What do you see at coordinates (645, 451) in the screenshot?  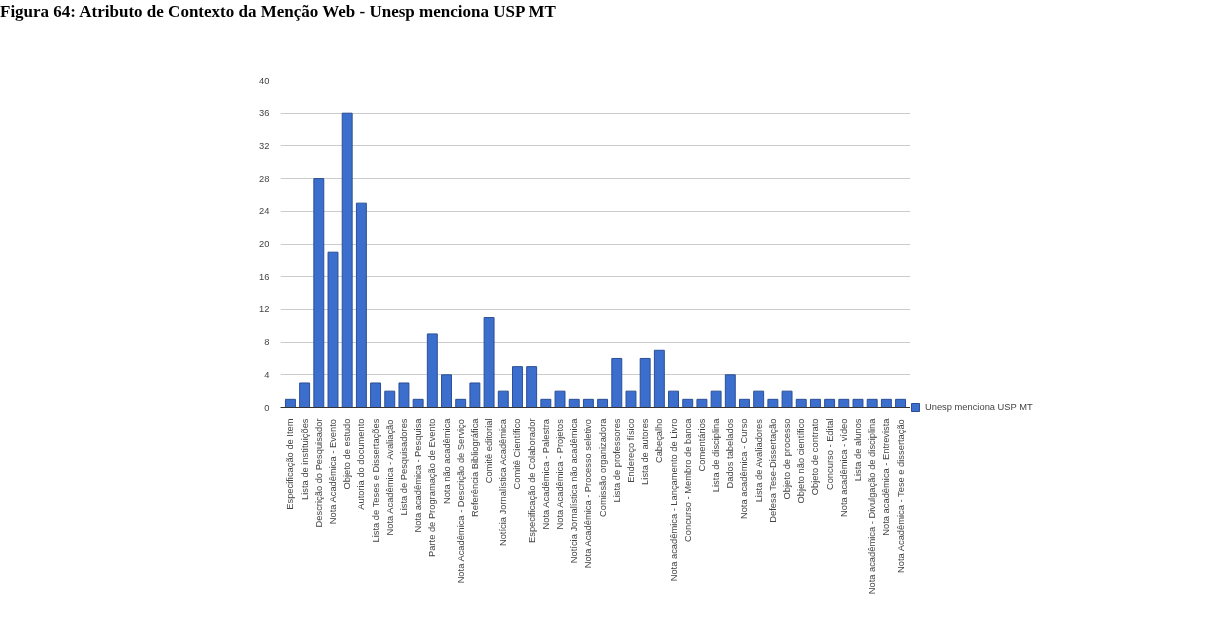 I see `x-tick-label: Lista de autores` at bounding box center [645, 451].